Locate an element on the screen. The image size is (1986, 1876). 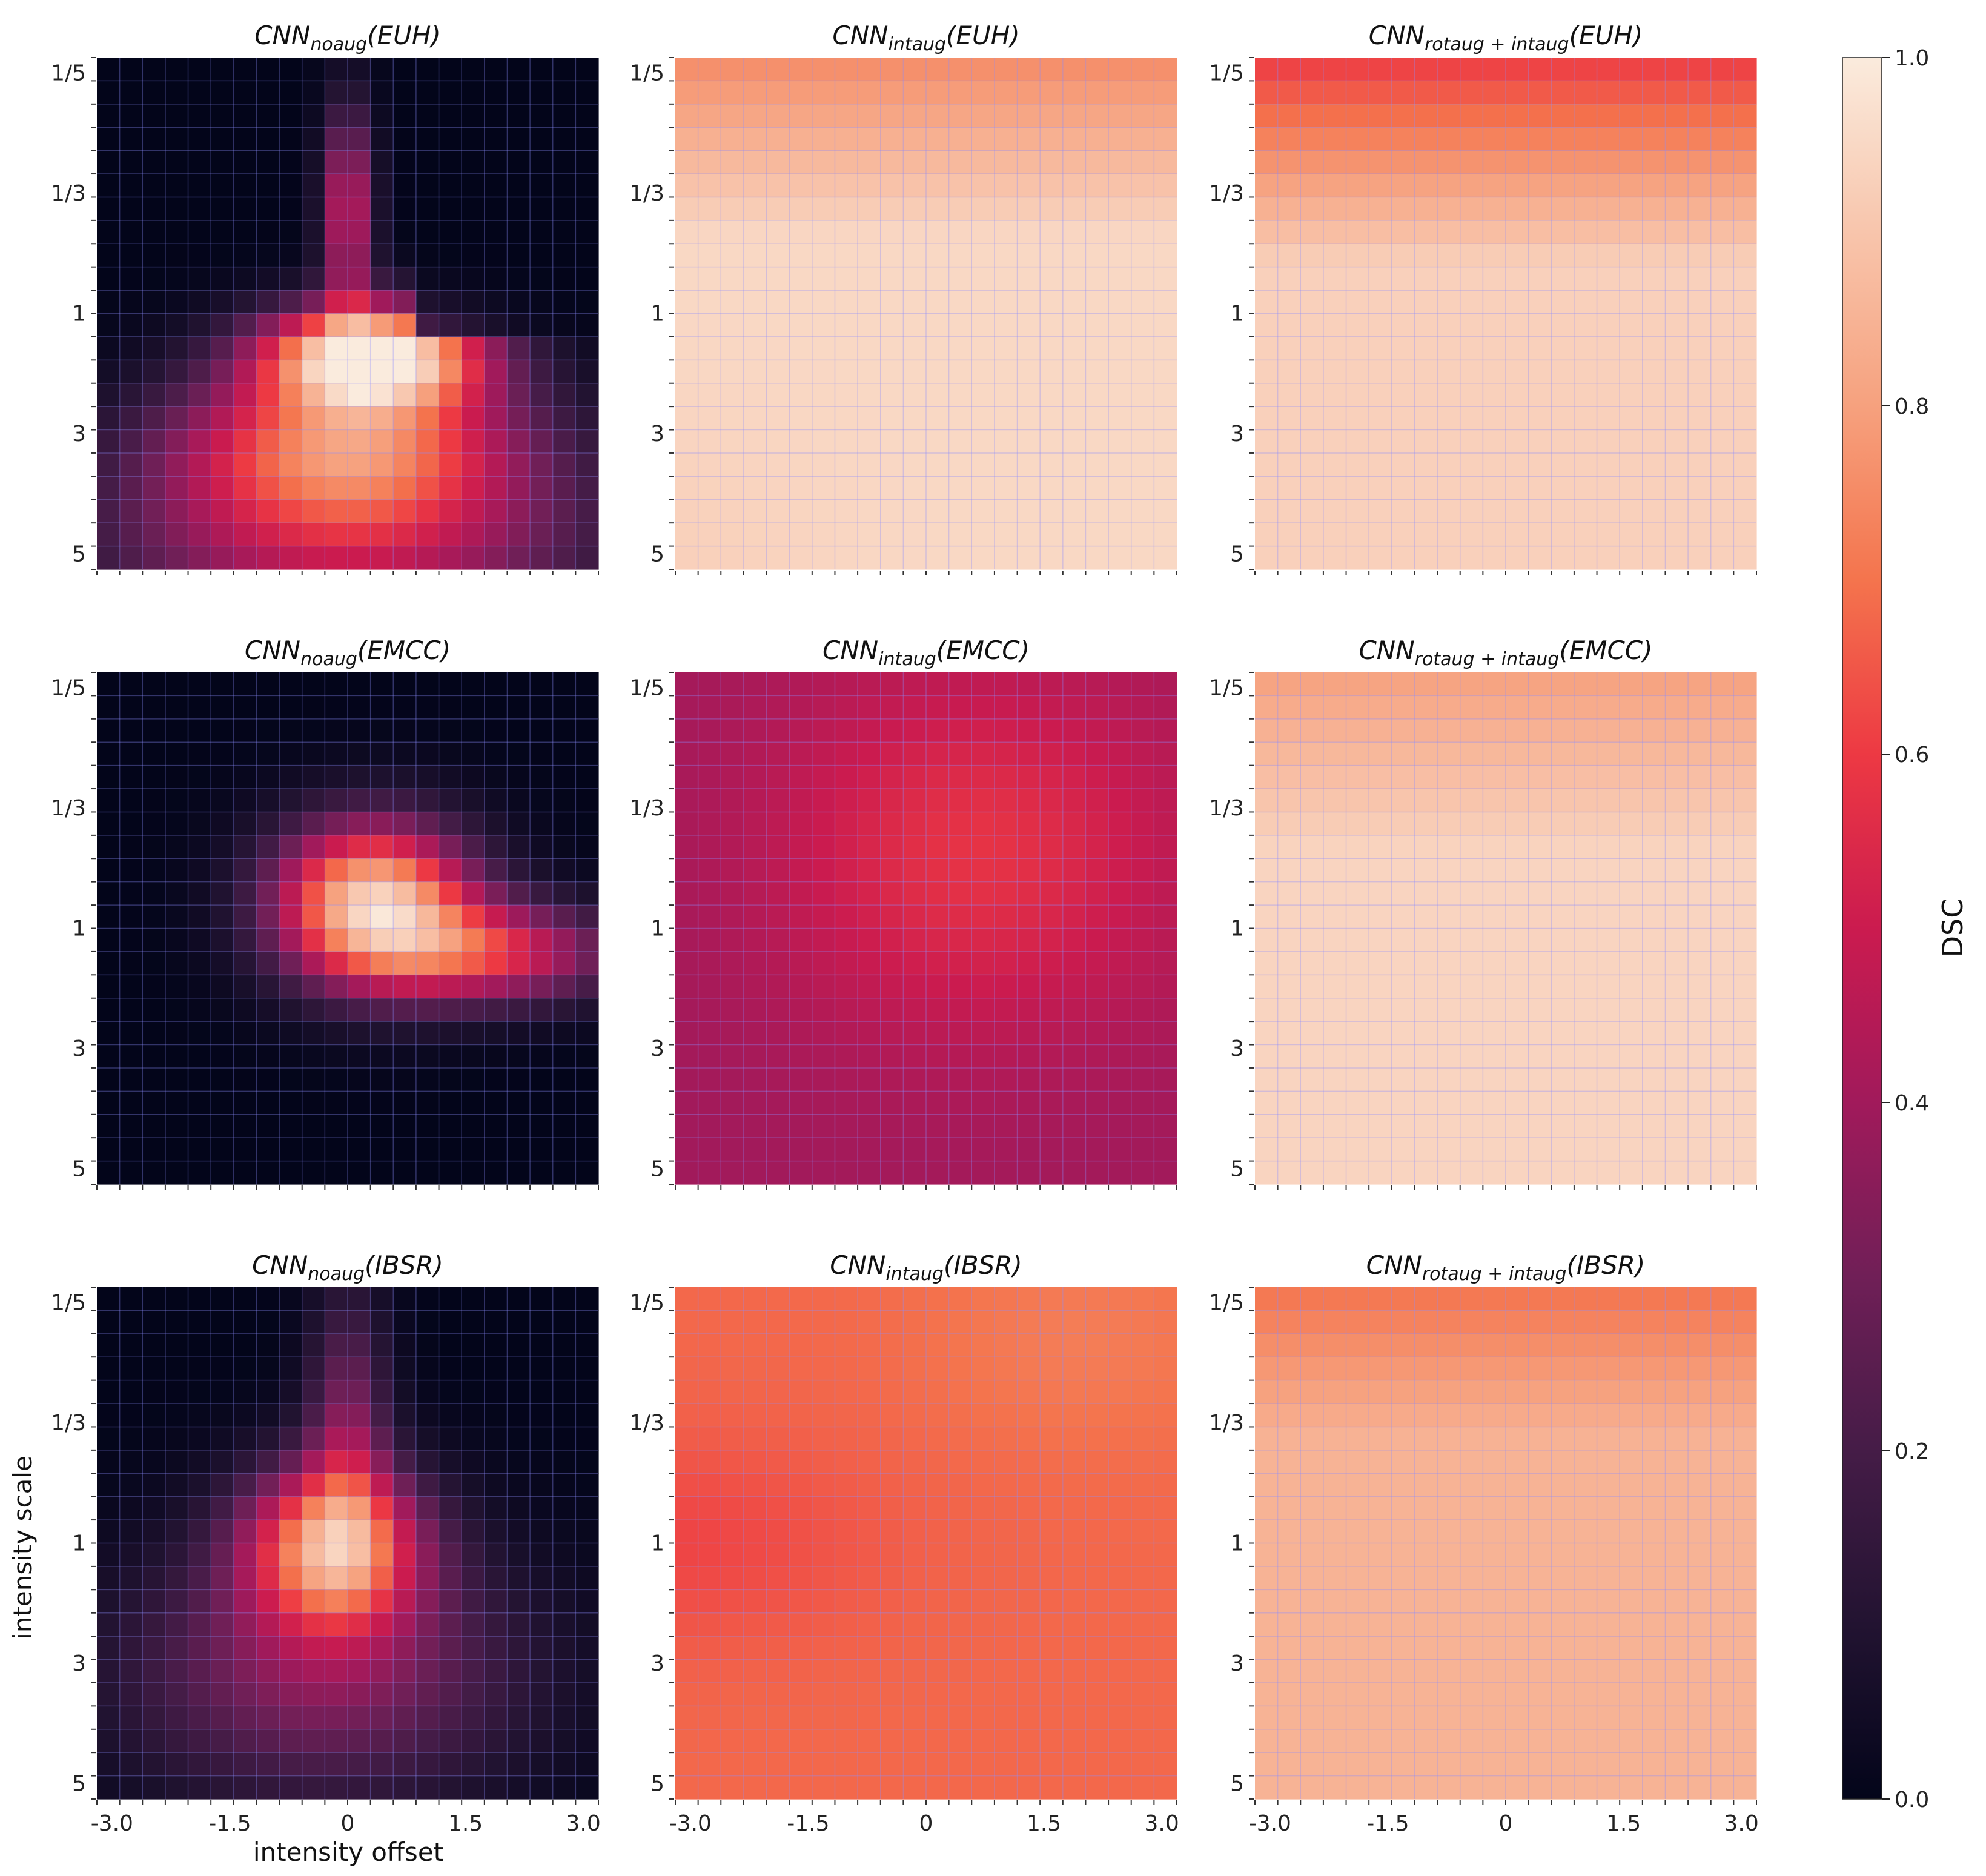
tick-marks is located at coordinates (345, 931).